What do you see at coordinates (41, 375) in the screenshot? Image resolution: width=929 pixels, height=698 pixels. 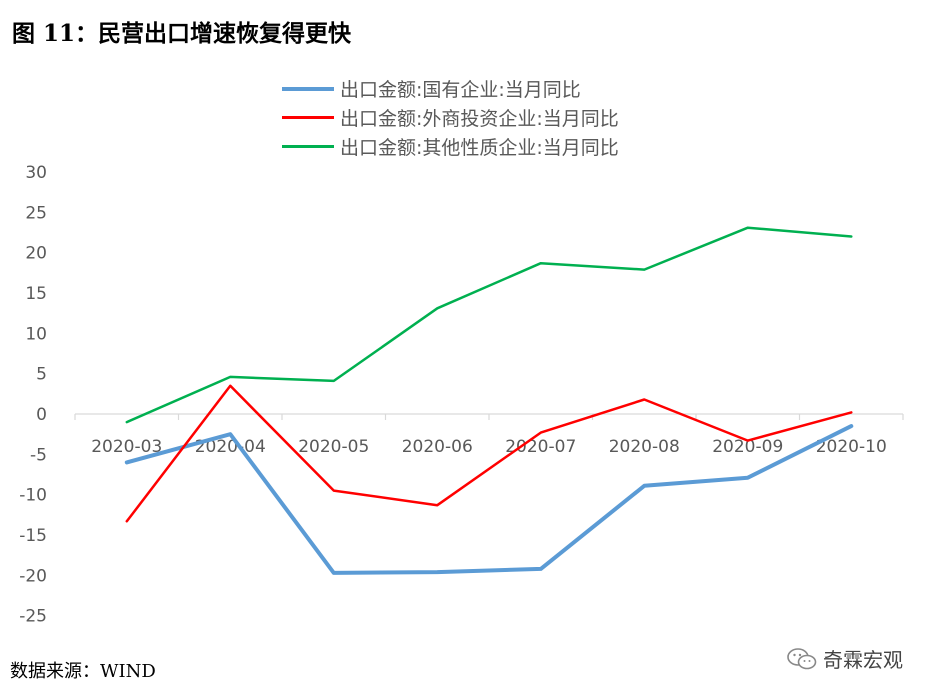 I see `y-tick-label: 5` at bounding box center [41, 375].